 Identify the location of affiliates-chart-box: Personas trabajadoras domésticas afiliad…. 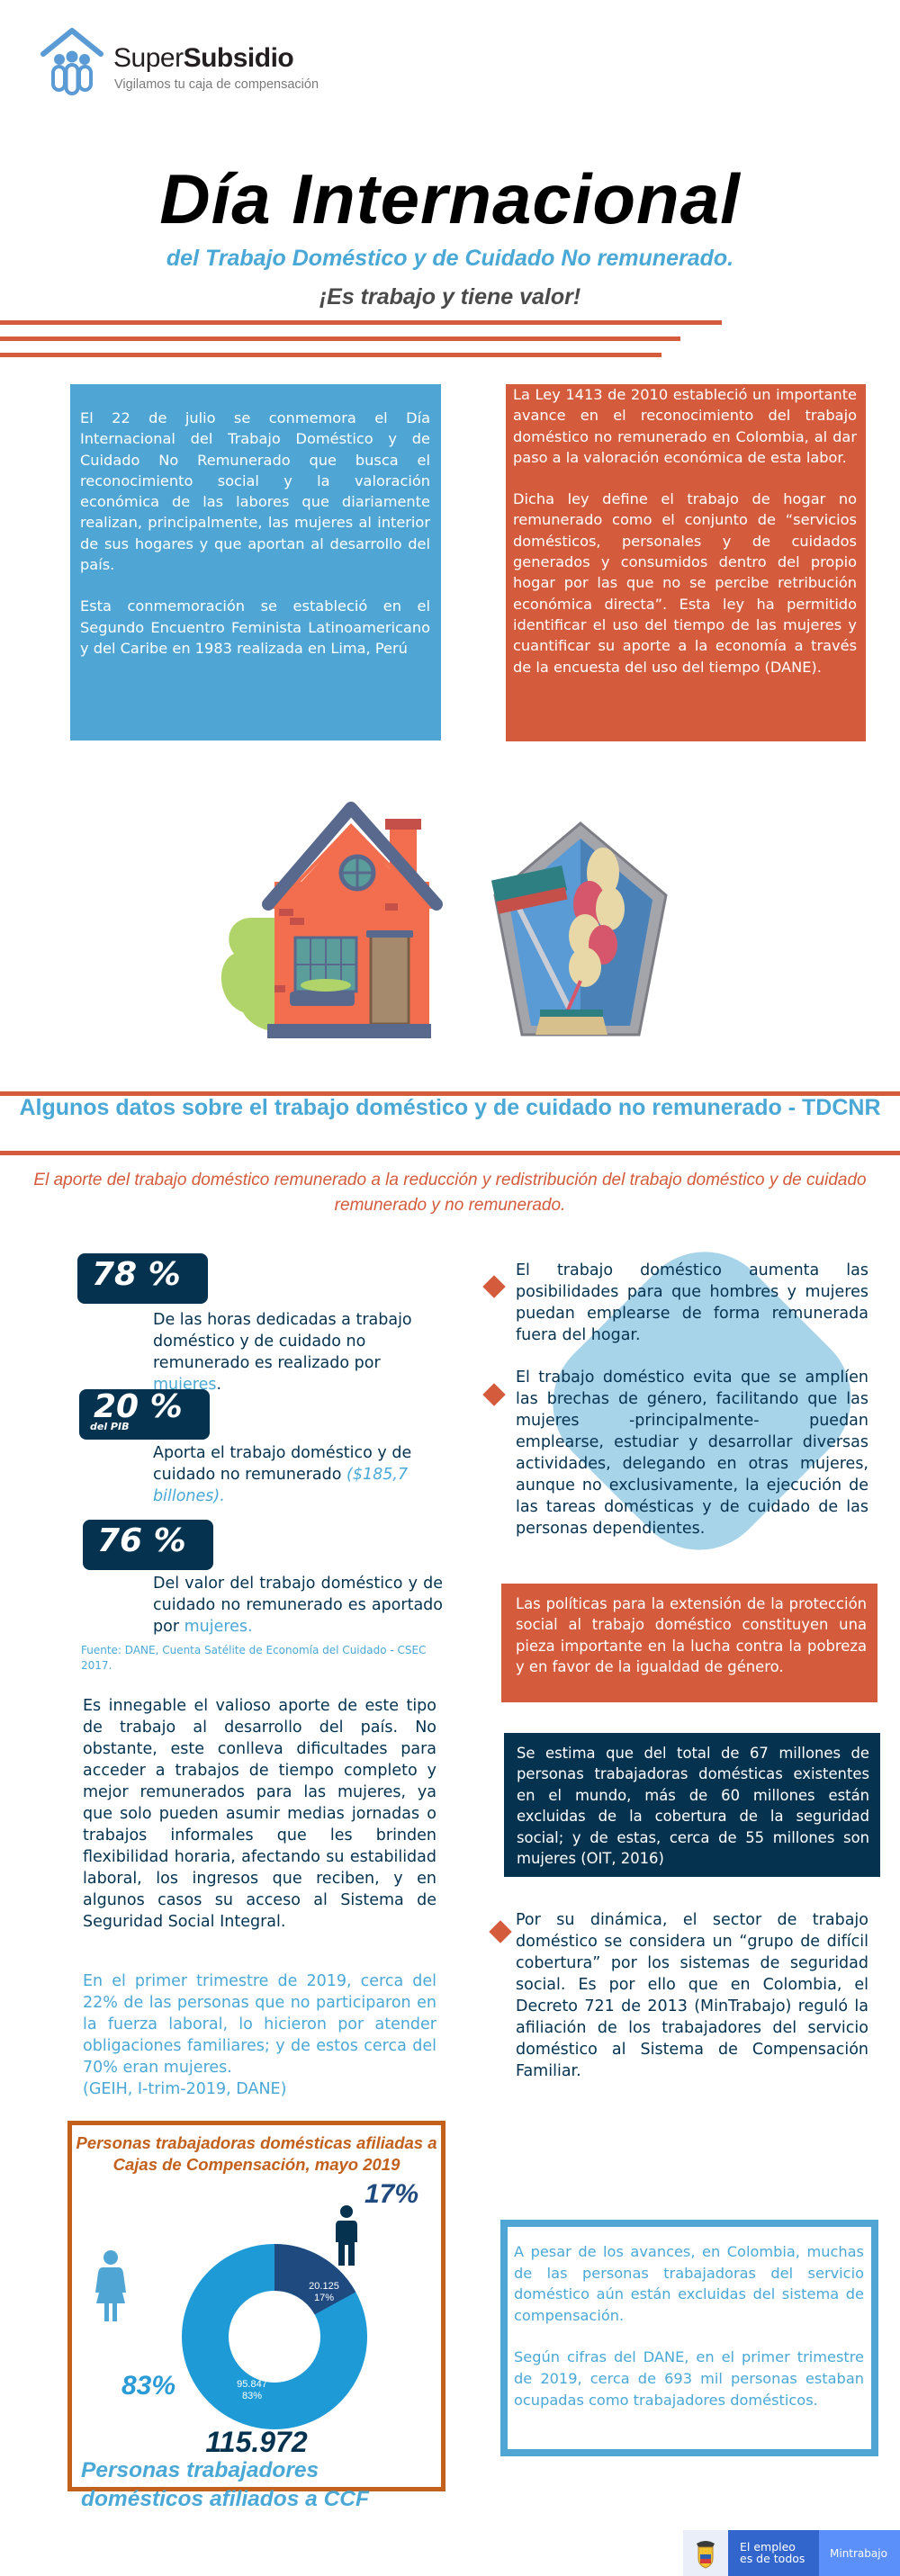
(257, 2316).